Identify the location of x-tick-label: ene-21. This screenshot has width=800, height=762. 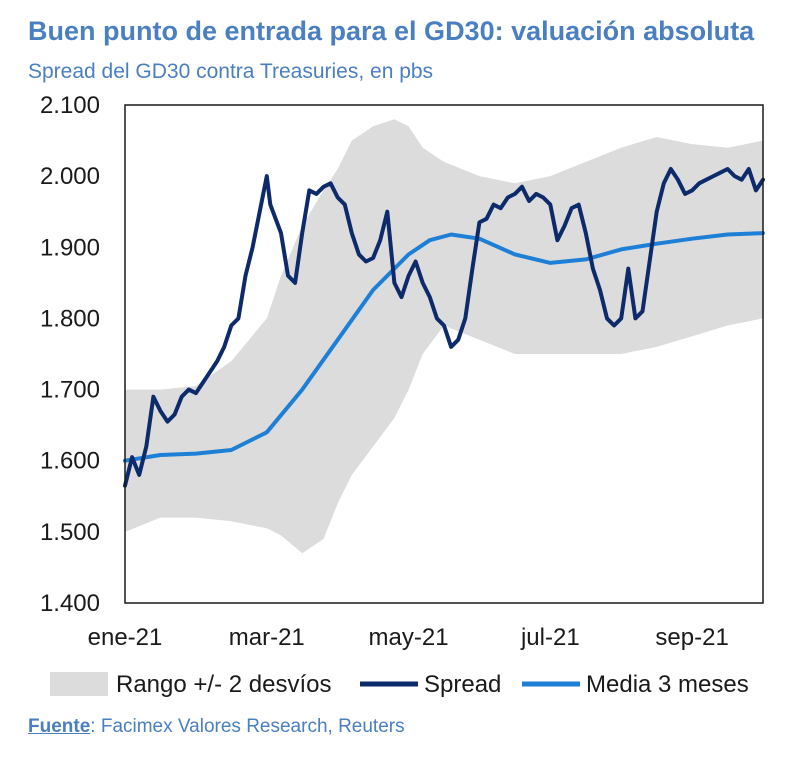
(125, 637).